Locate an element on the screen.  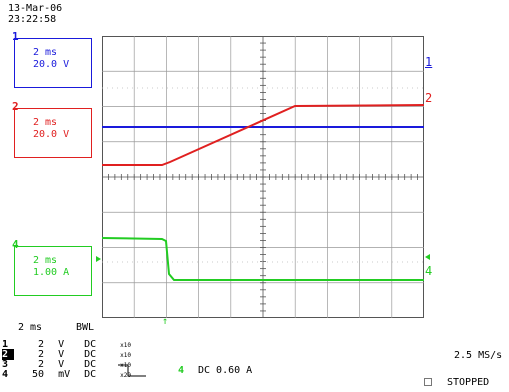
status-label: STOPPED is located at coordinates (468, 382).